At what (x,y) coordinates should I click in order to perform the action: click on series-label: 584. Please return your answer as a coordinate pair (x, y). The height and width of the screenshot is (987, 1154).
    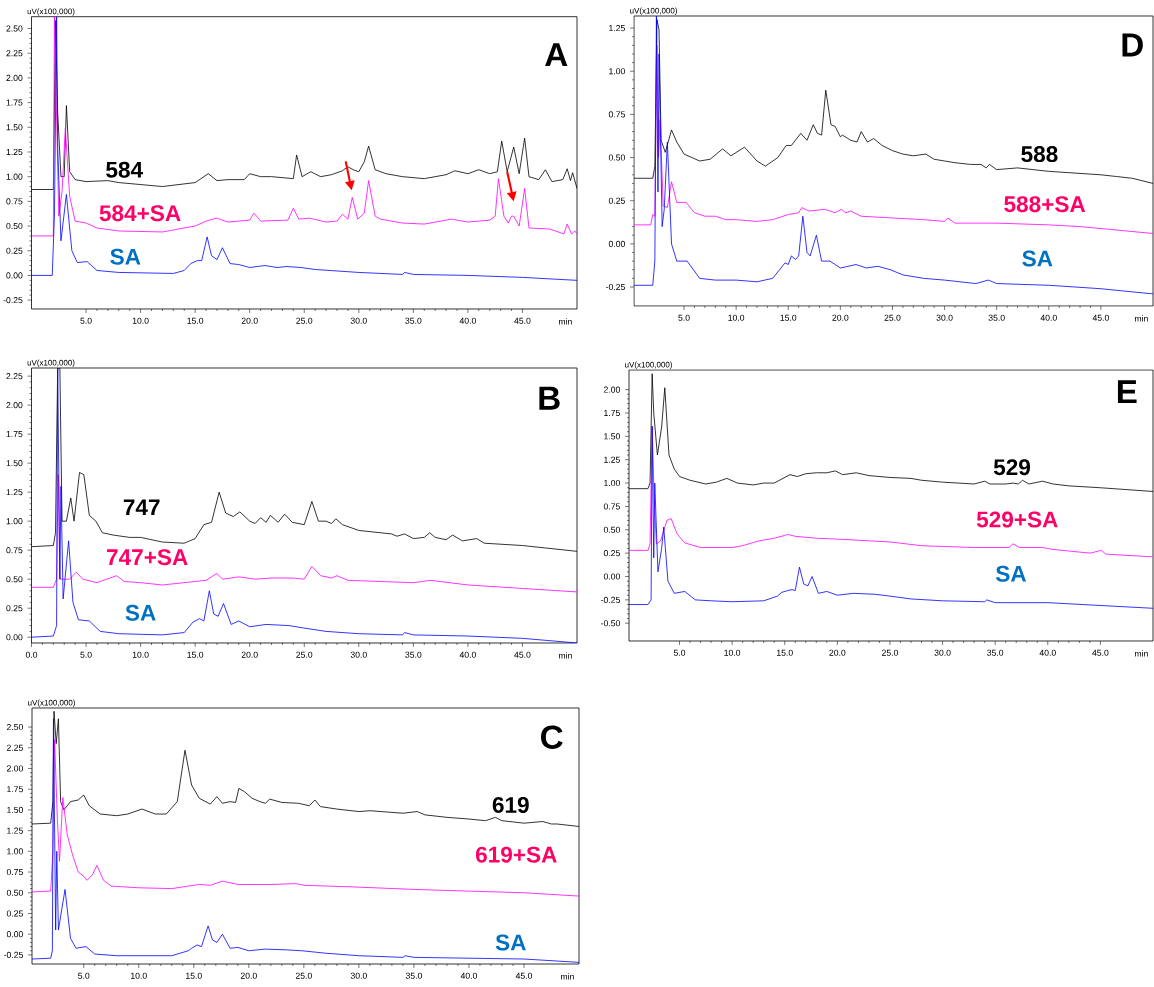
    Looking at the image, I should click on (124, 169).